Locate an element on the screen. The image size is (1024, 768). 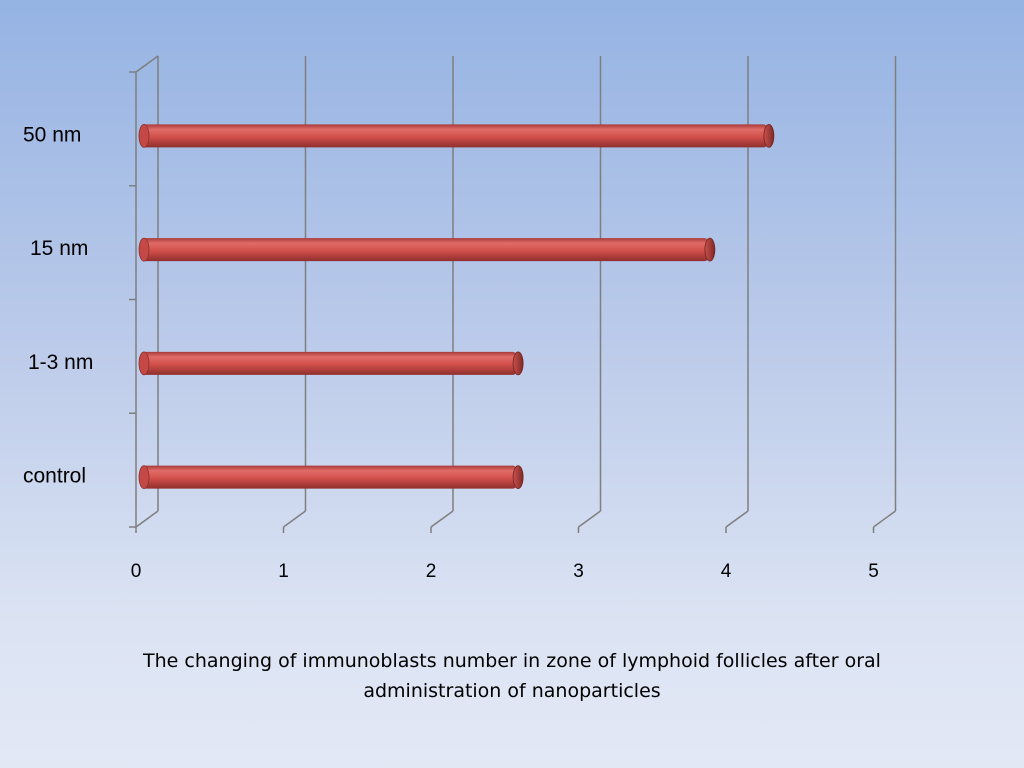
x-tick-label: 4 is located at coordinates (726, 571).